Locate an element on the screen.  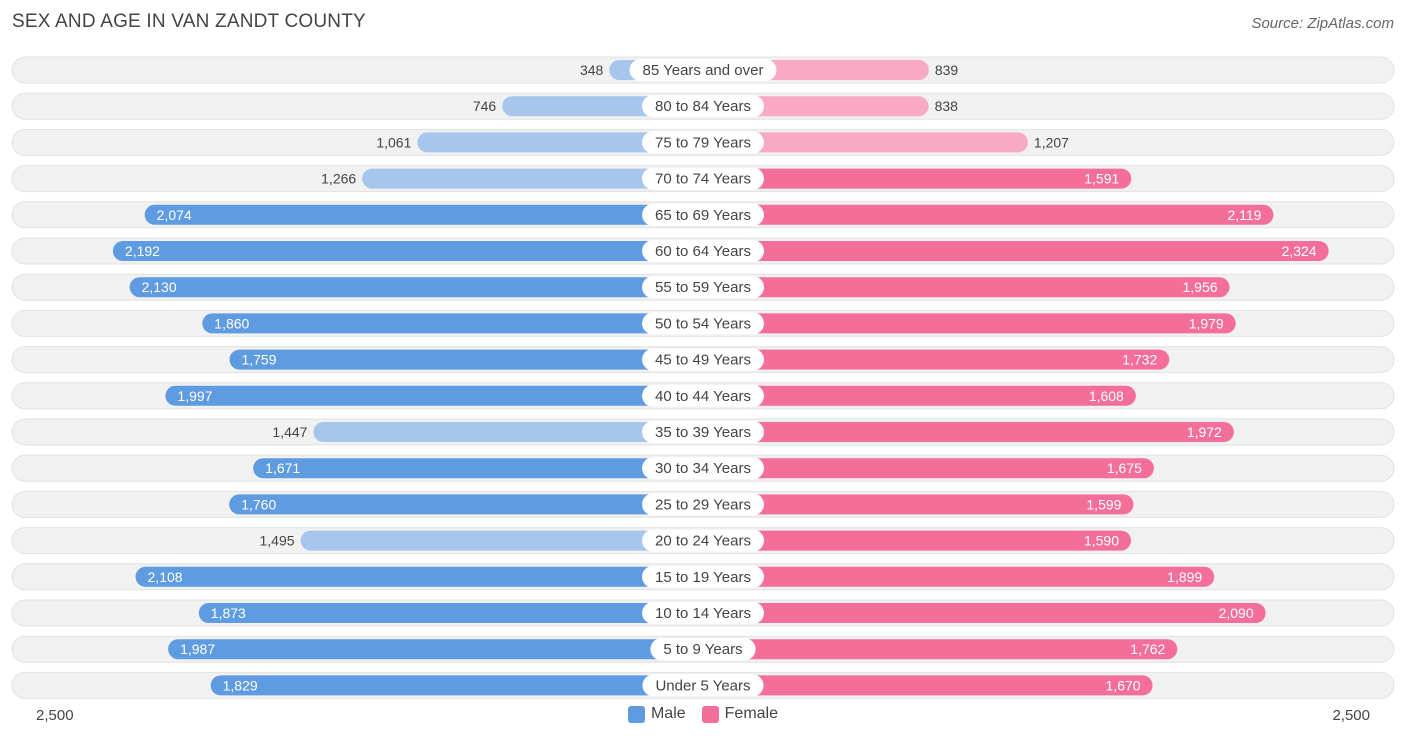
value-label-male: 1,760 is located at coordinates (258, 504).